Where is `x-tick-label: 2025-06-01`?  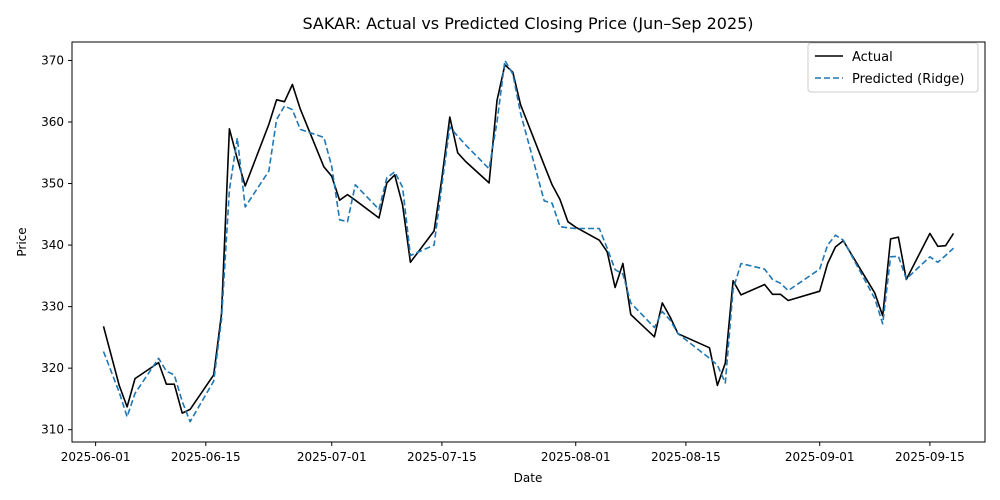
x-tick-label: 2025-06-01 is located at coordinates (96, 457).